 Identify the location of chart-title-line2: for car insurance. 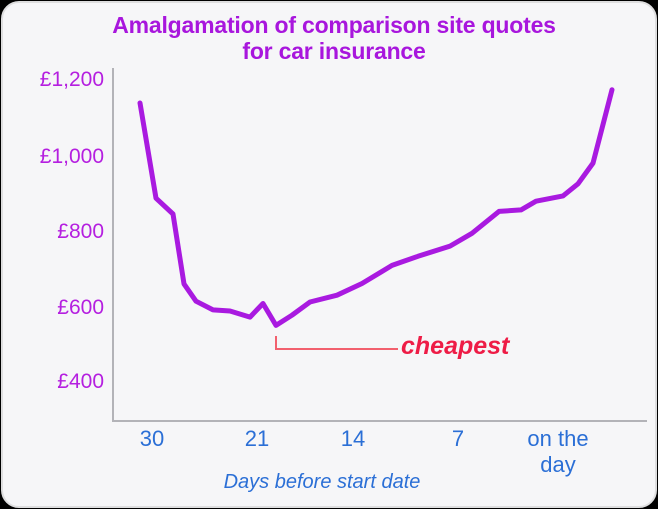
(334, 51).